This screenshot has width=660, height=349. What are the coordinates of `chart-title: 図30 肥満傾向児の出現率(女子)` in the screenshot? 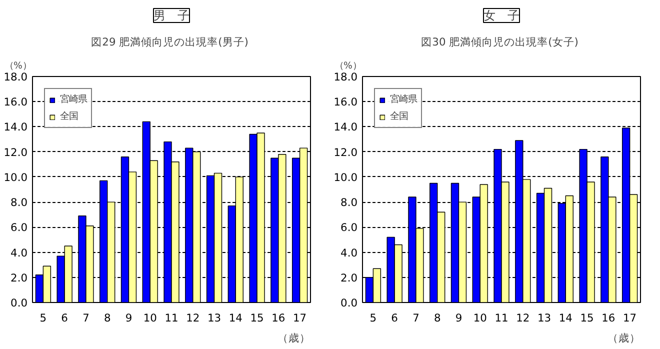 It's located at (499, 42).